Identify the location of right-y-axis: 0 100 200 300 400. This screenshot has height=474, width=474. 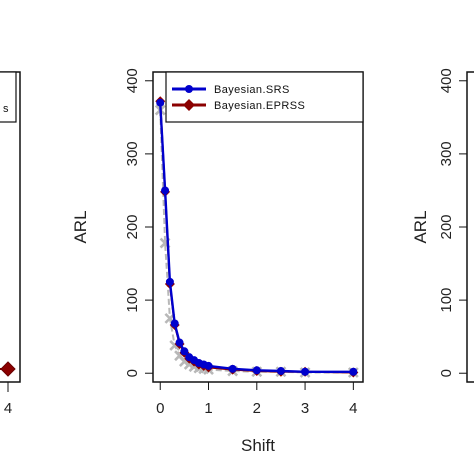
(452, 222).